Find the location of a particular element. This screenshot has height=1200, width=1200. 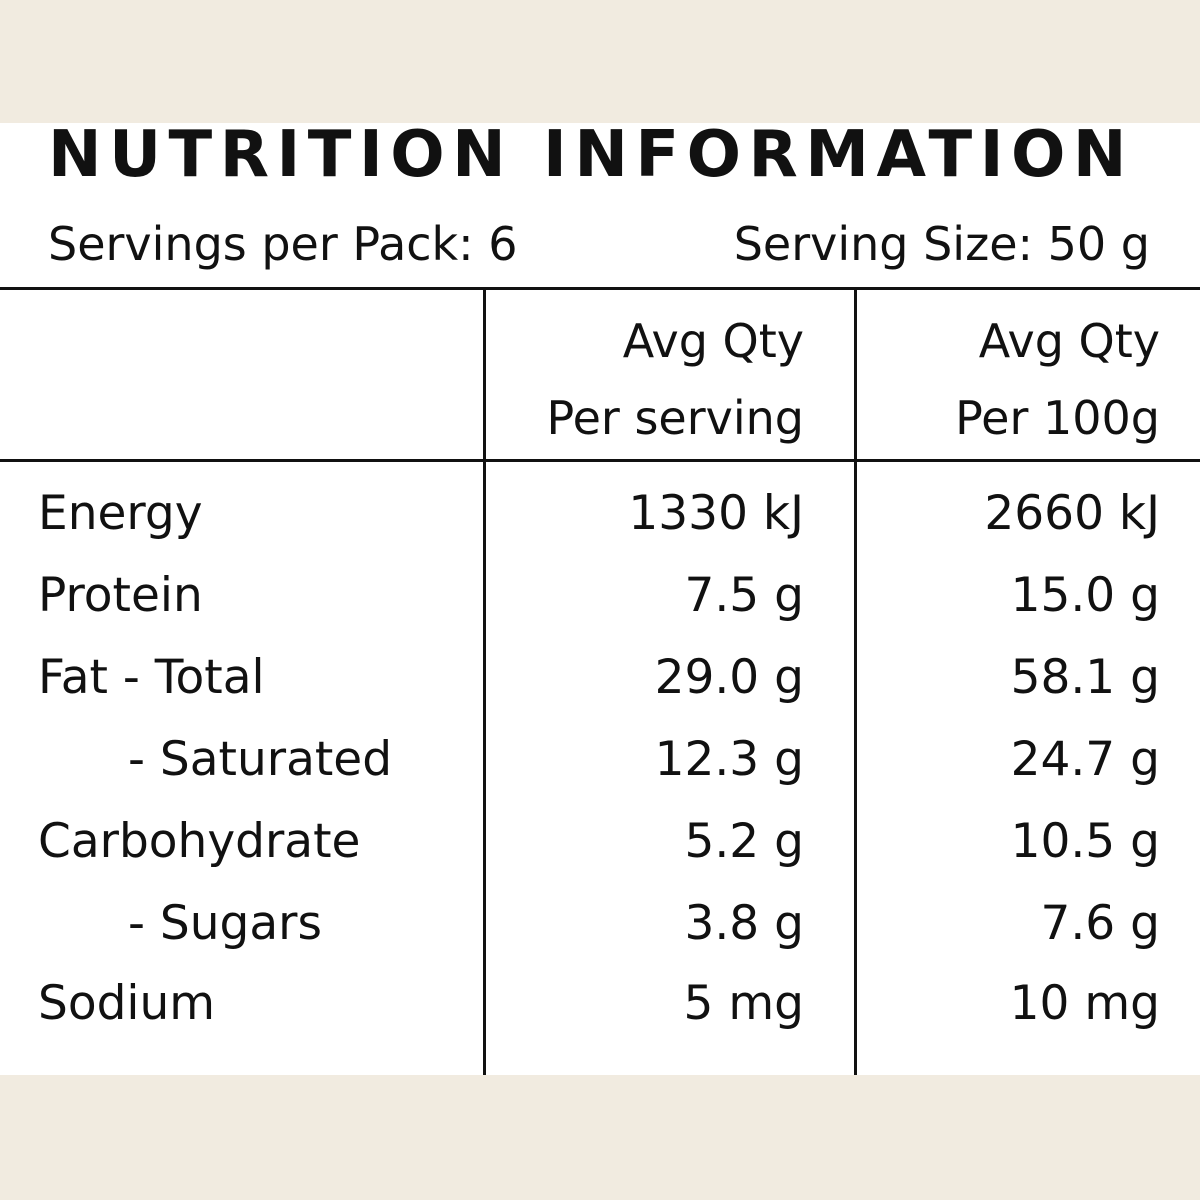

servings-per-pack: Servings per Pack: 6 is located at coordinates (283, 244).